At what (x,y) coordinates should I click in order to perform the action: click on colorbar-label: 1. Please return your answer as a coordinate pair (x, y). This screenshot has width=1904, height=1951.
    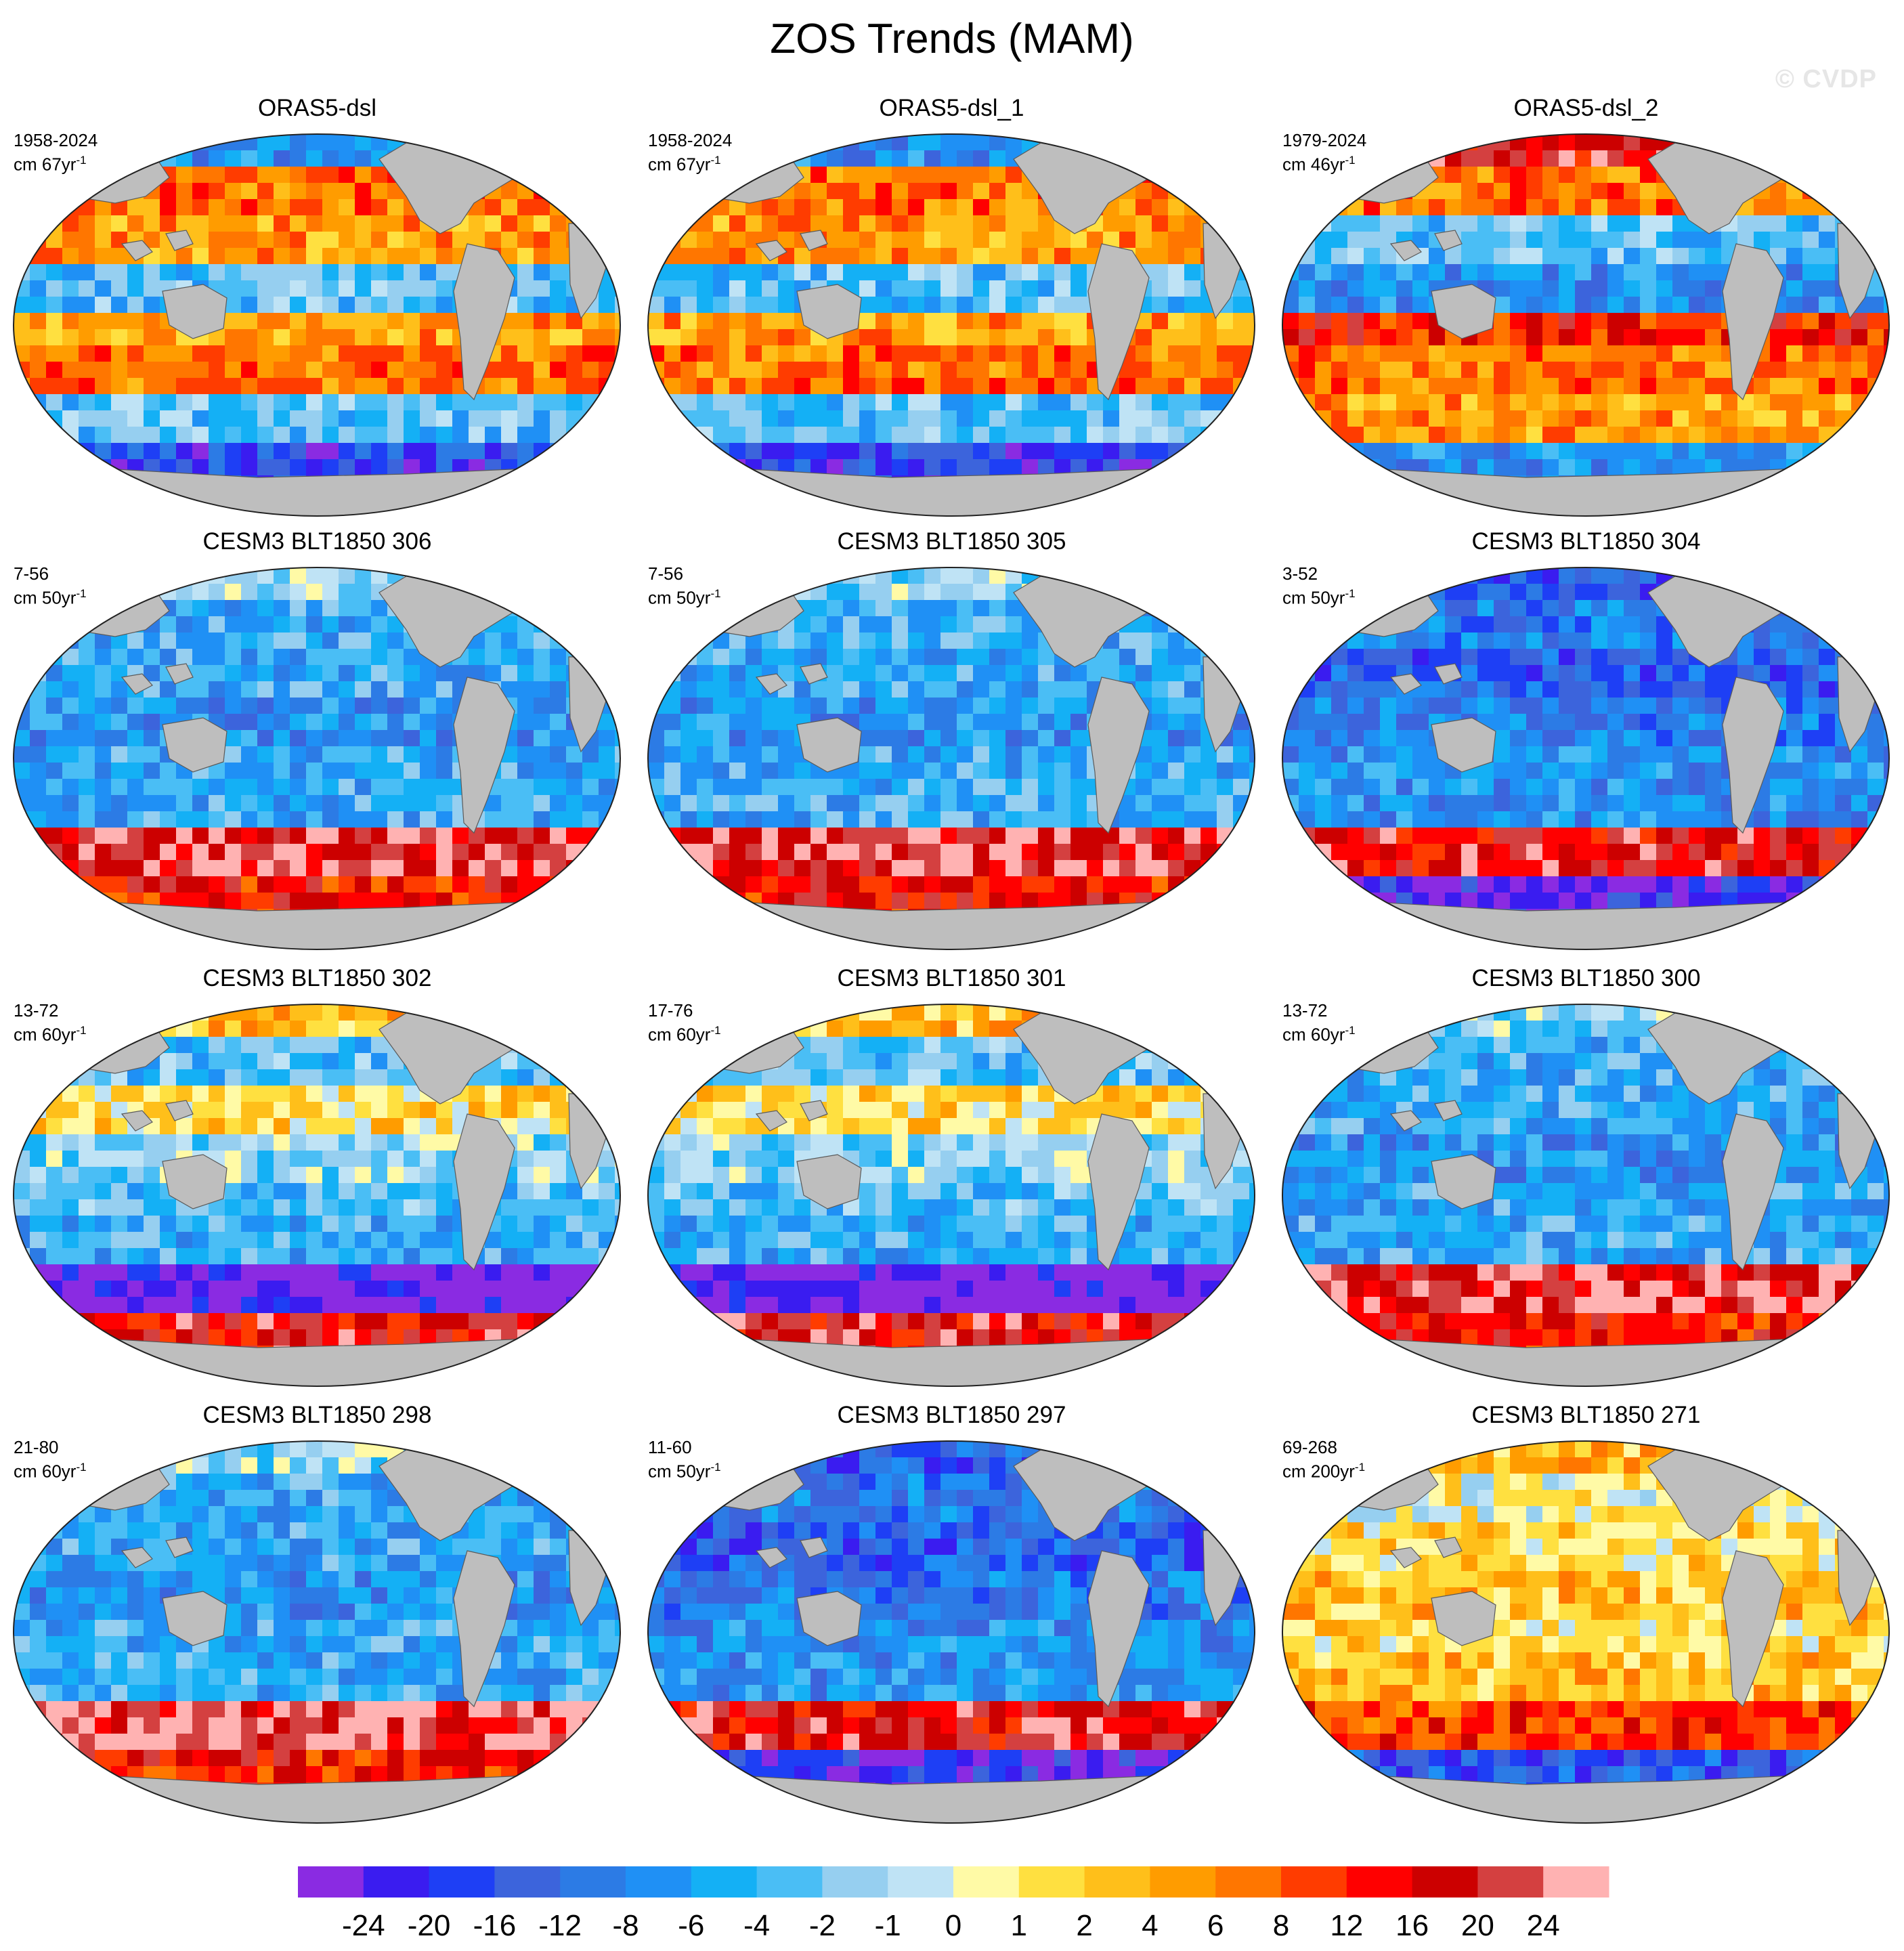
    Looking at the image, I should click on (1019, 1925).